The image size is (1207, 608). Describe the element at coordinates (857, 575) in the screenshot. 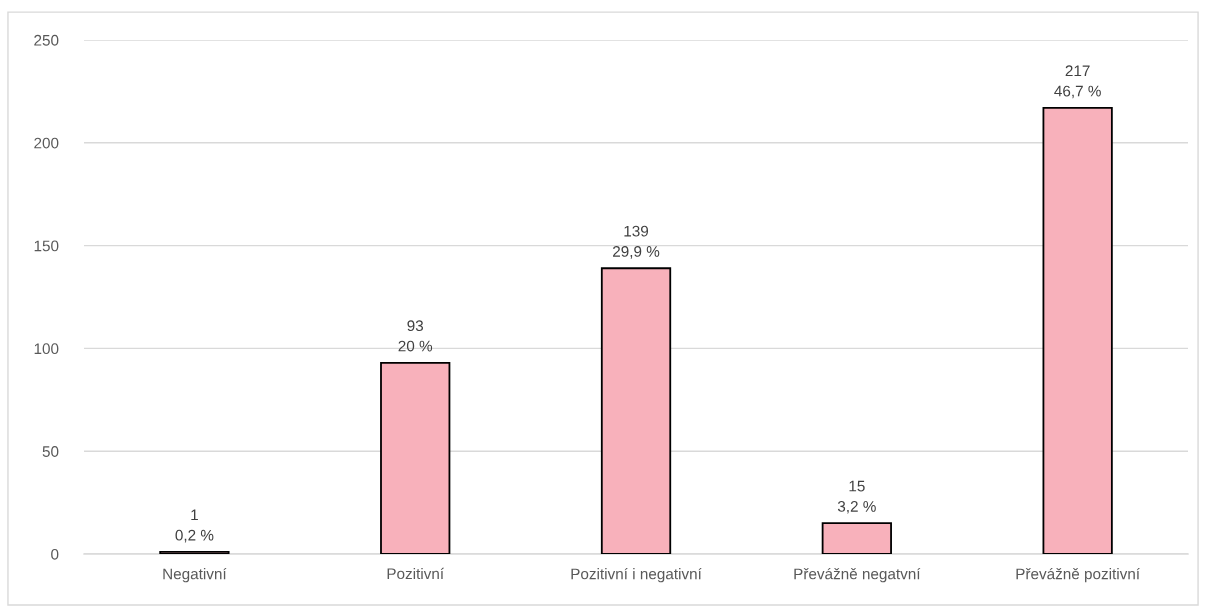

I see `x-tick-label: Převážně negatvní` at that location.